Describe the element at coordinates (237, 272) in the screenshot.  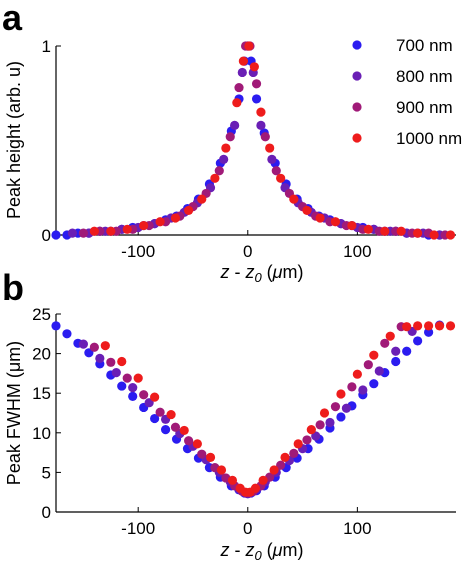
I see `panel-a-xlabel-dash: -` at that location.